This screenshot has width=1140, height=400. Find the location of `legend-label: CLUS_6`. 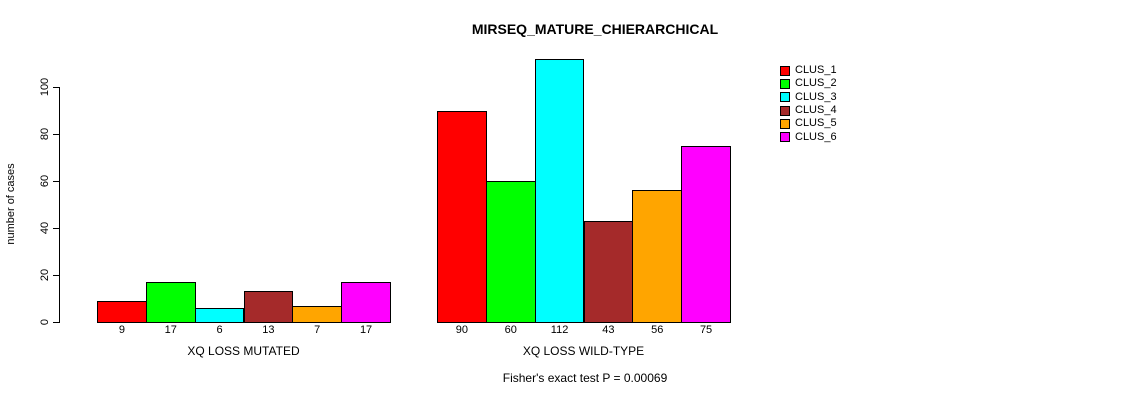

legend-label: CLUS_6 is located at coordinates (816, 136).